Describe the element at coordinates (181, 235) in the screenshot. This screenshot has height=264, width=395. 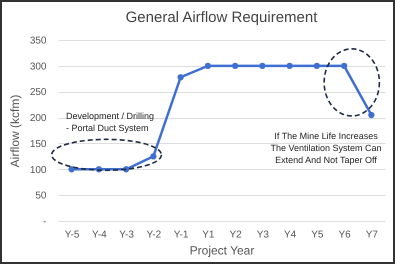
I see `x-tick-label: Y-1` at that location.